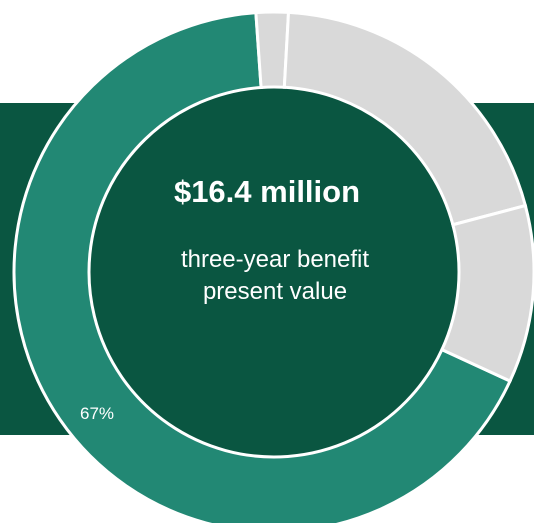 Image resolution: width=534 pixels, height=523 pixels. What do you see at coordinates (97, 413) in the screenshot?
I see `slice-data-label-0: 67%` at bounding box center [97, 413].